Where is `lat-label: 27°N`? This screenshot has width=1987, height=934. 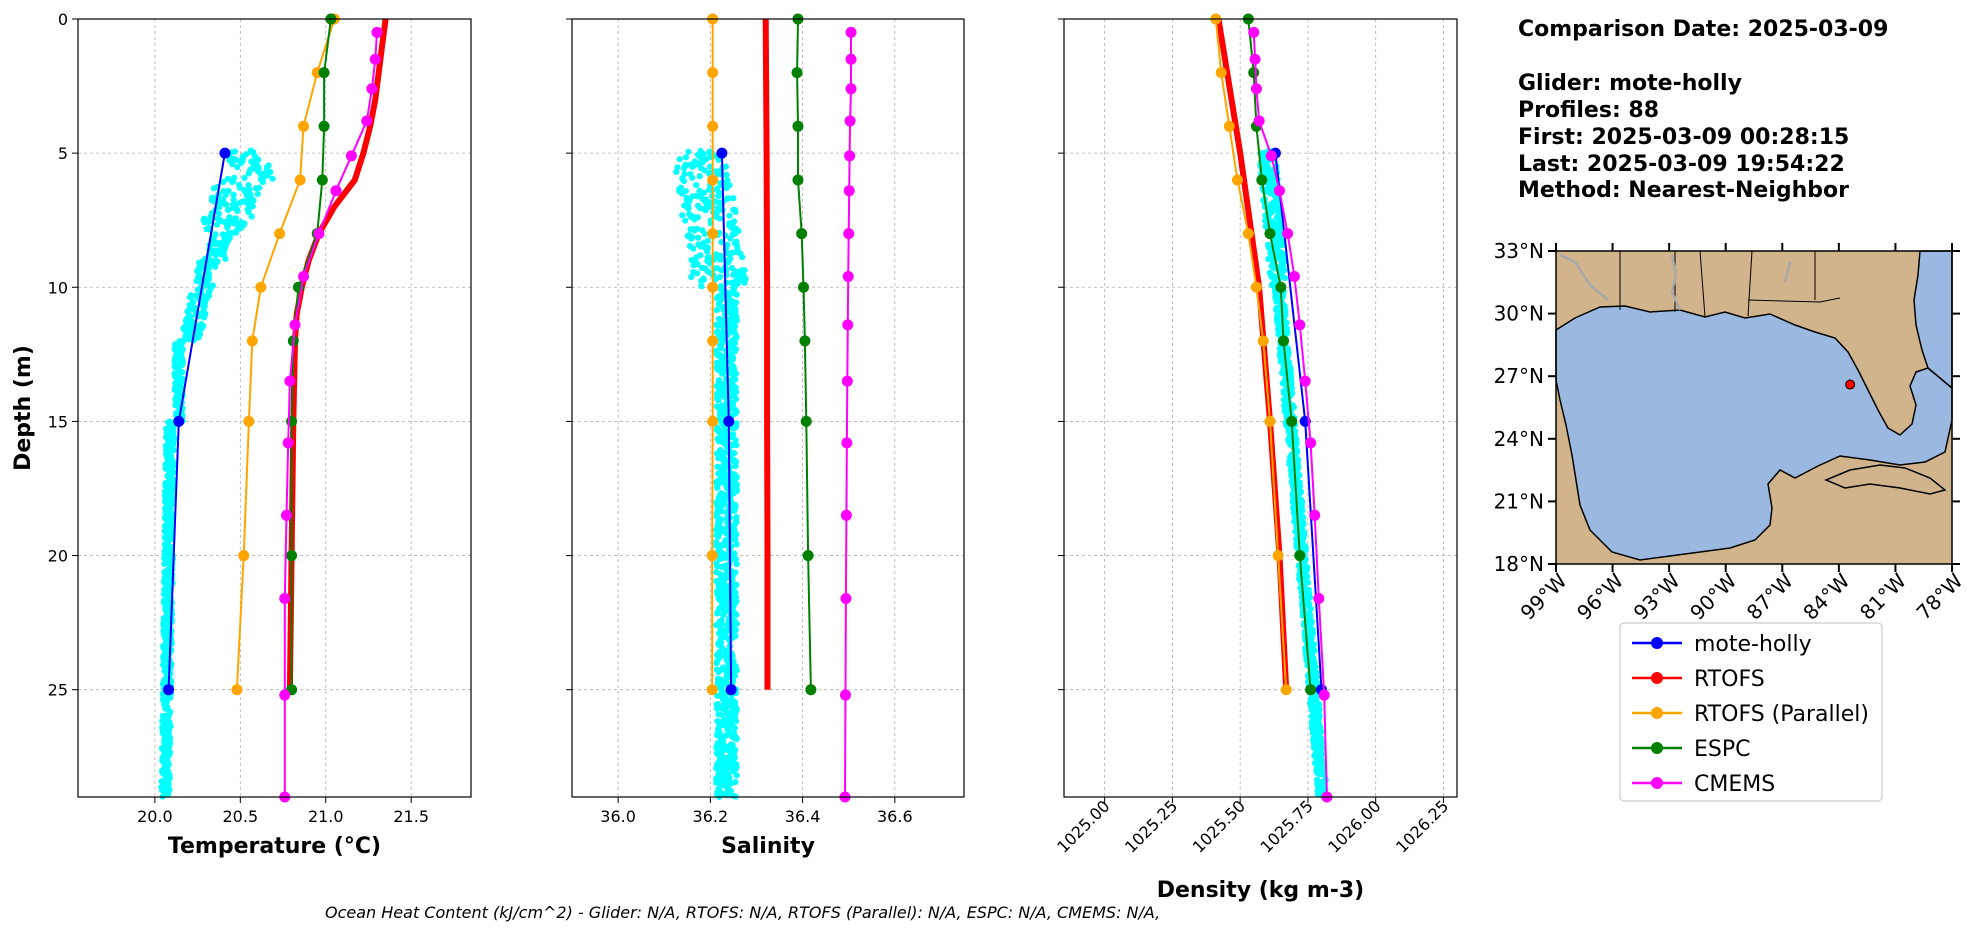 lat-label: 27°N is located at coordinates (1519, 376).